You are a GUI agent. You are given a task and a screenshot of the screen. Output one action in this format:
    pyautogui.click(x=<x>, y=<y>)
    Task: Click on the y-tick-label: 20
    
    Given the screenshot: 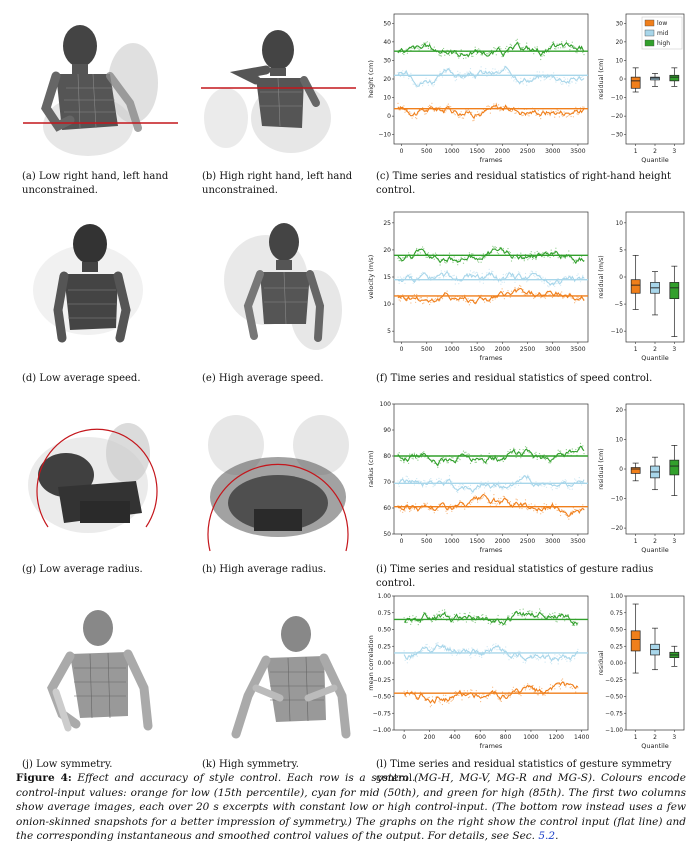 What is the action you would take?
    pyautogui.click(x=620, y=411)
    